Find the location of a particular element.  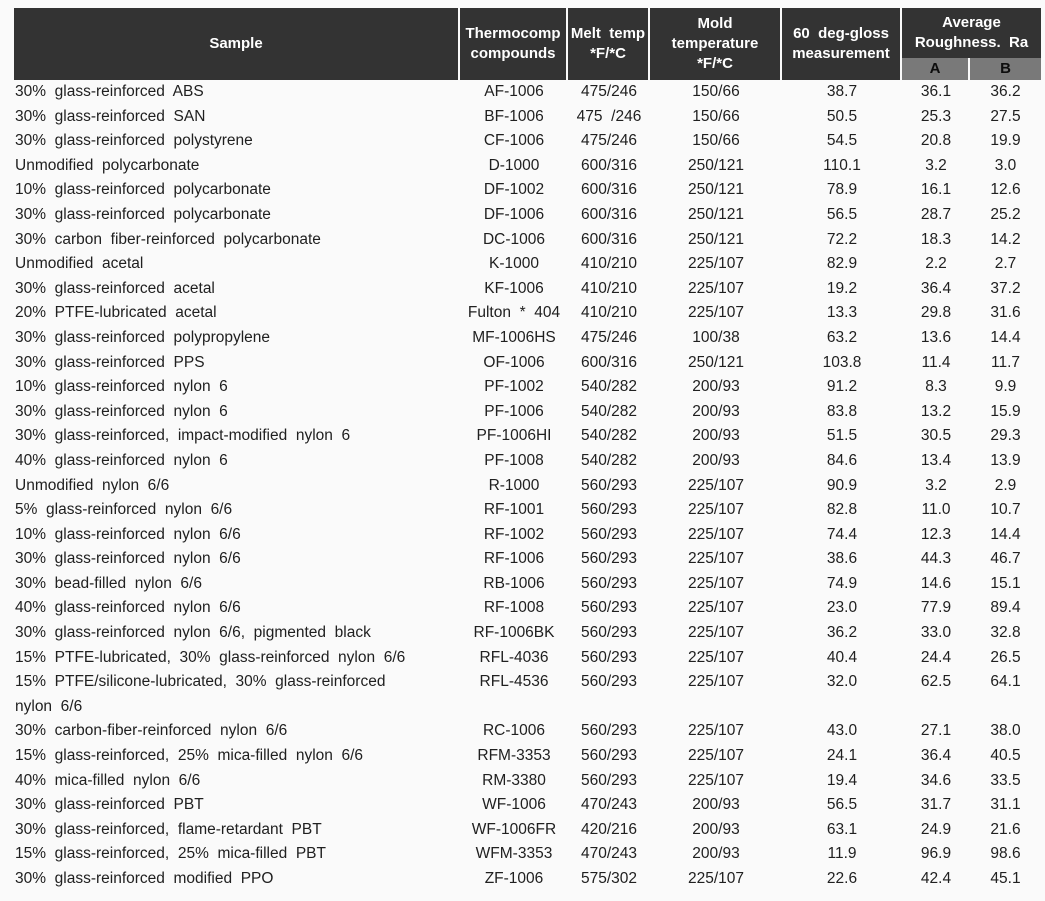

roughness-b-cell: 64.1 is located at coordinates (1005, 682).